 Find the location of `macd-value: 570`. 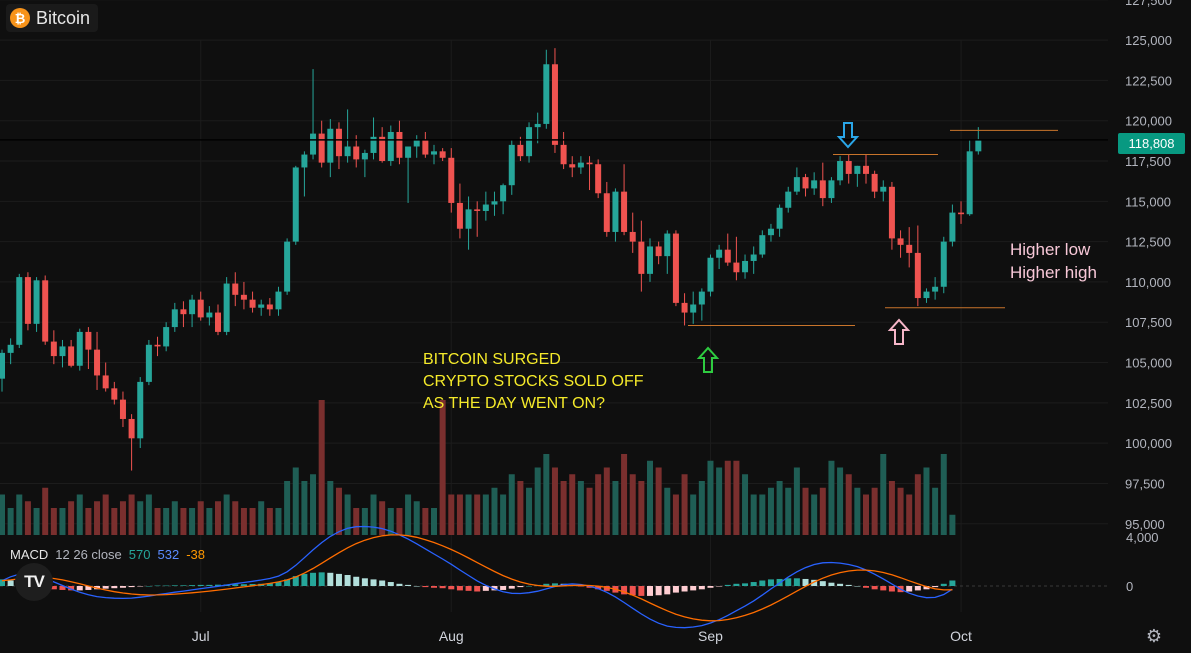

macd-value: 570 is located at coordinates (139, 554).